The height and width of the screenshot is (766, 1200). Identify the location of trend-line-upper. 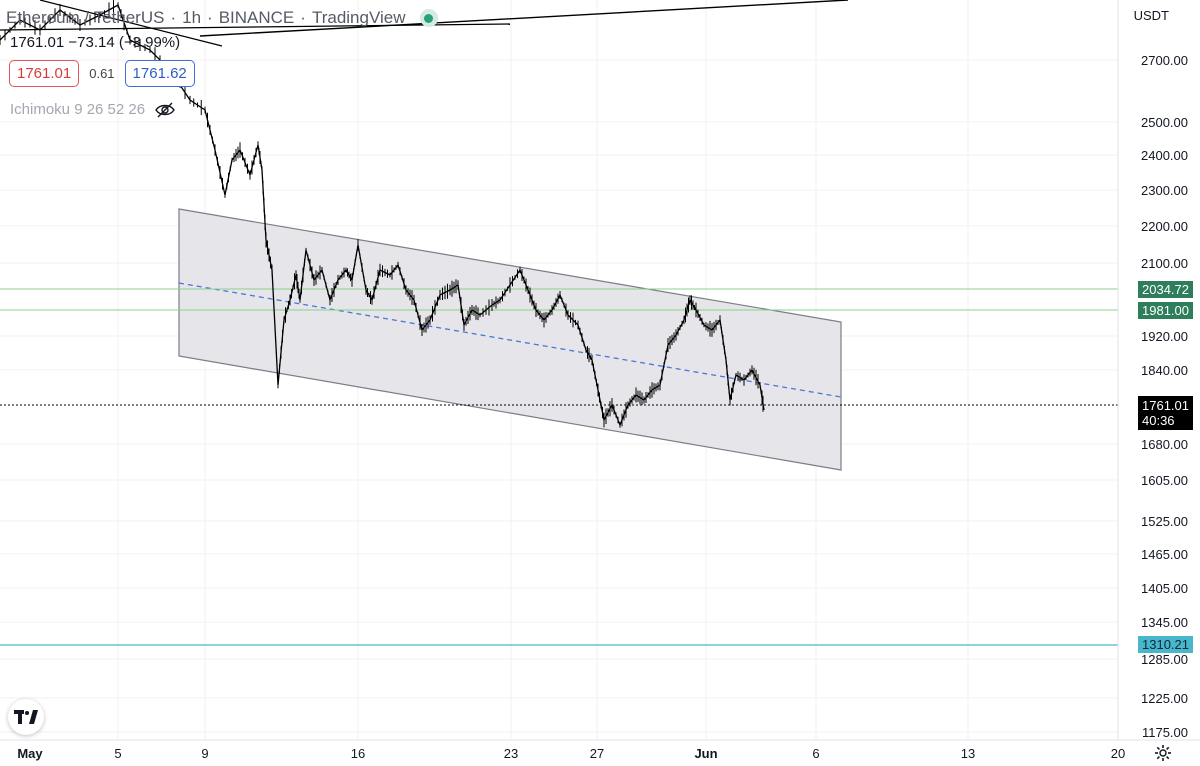
(524, 18).